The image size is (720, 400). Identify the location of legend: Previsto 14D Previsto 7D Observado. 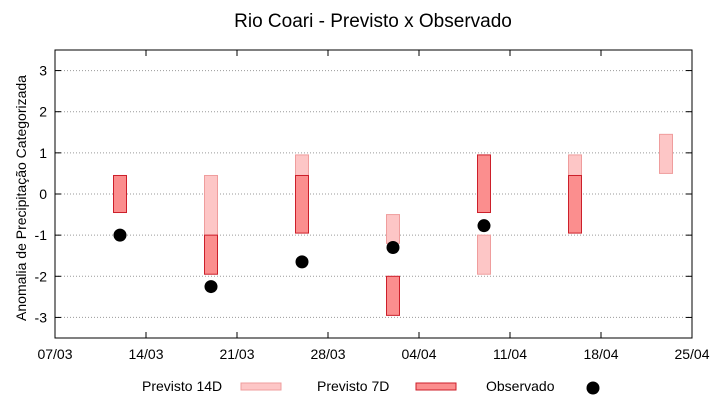
(371, 386).